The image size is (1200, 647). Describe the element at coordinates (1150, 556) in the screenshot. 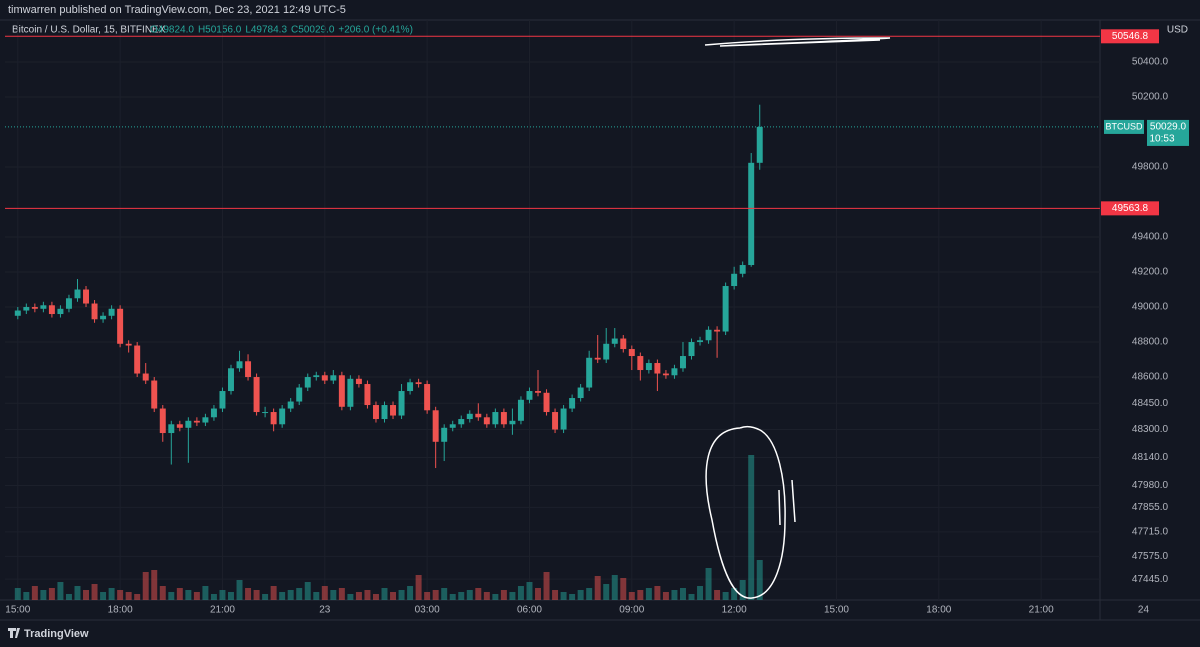

I see `y-tick-label: 47575.0` at that location.